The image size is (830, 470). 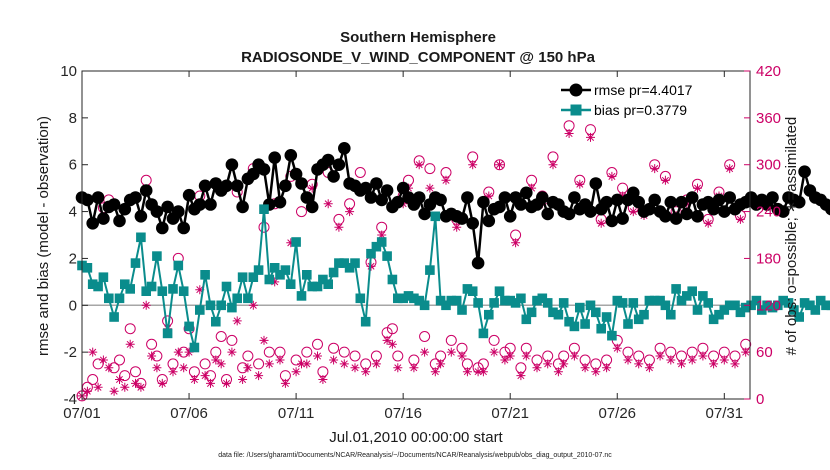 I want to click on right-y-tick-label: 60, so click(x=764, y=352).